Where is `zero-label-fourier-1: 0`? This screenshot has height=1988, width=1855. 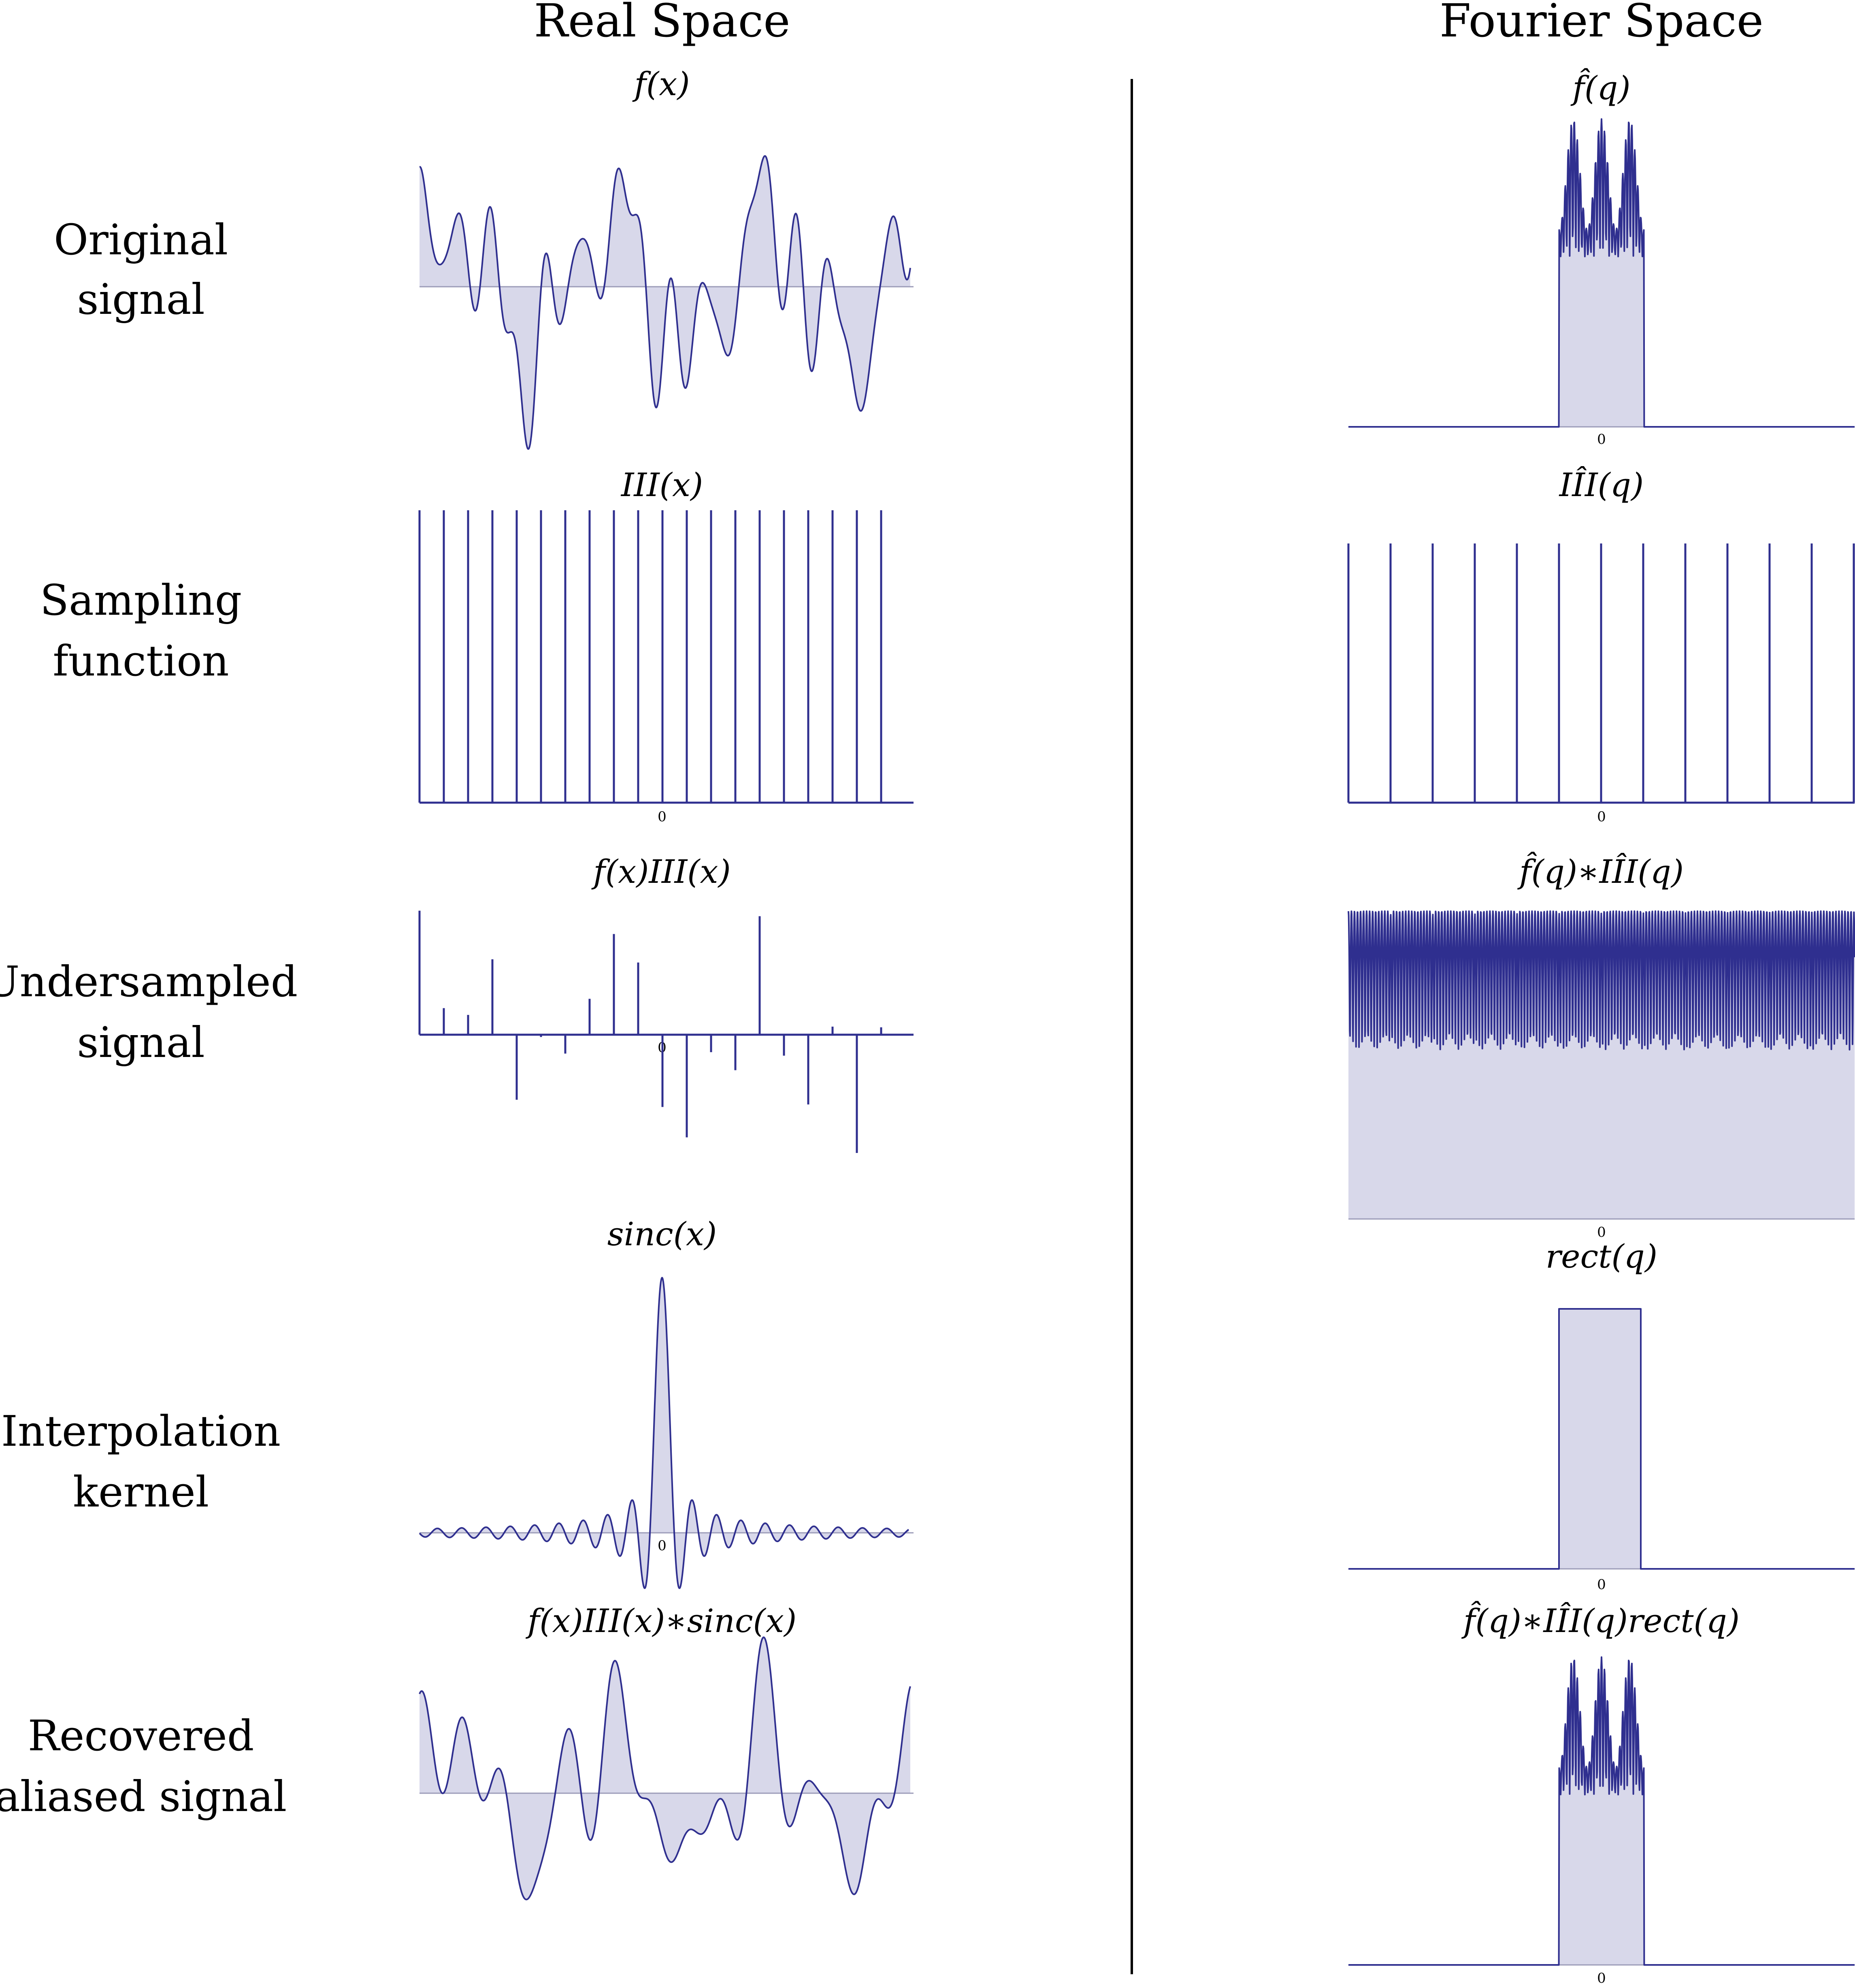
zero-label-fourier-1: 0 is located at coordinates (1601, 817).